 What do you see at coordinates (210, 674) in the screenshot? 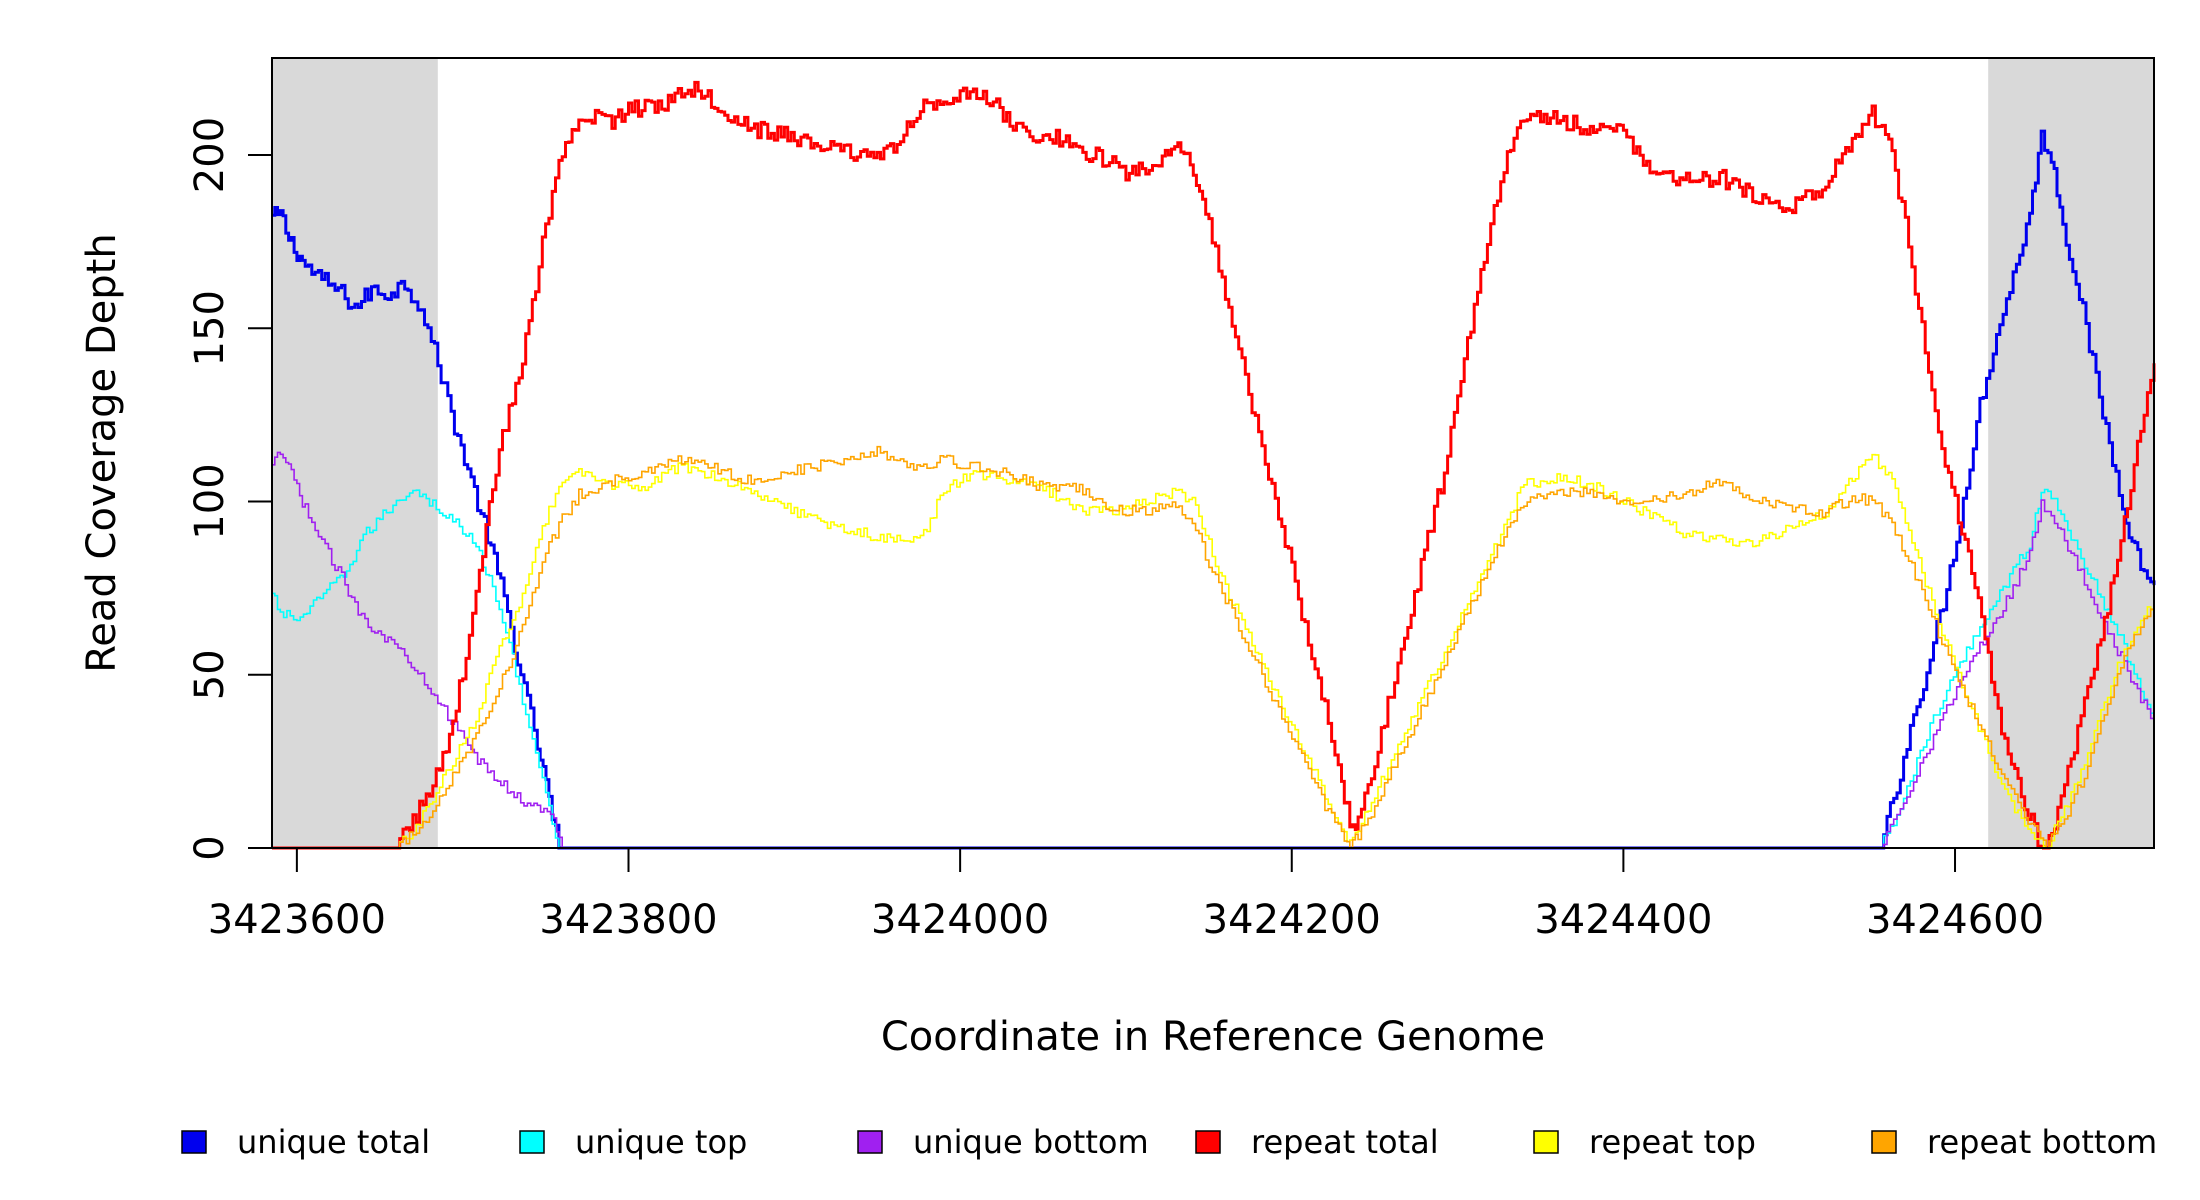
I see `y-tick-label: 50` at bounding box center [210, 674].